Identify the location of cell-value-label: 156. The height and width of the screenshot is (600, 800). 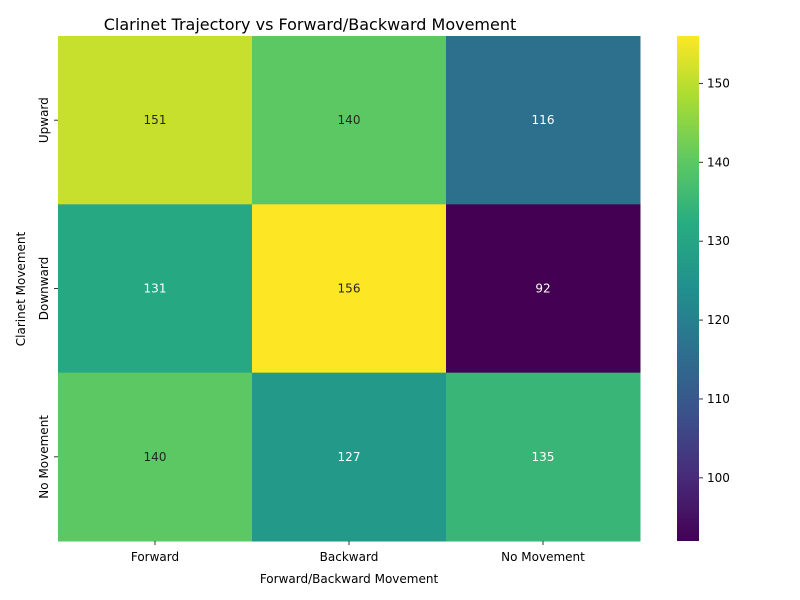
(349, 289).